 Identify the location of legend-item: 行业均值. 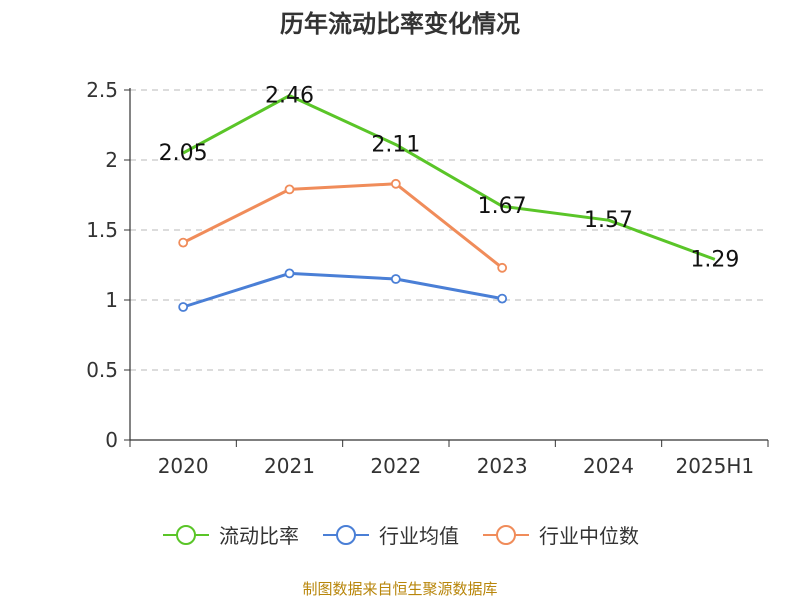
(390, 534).